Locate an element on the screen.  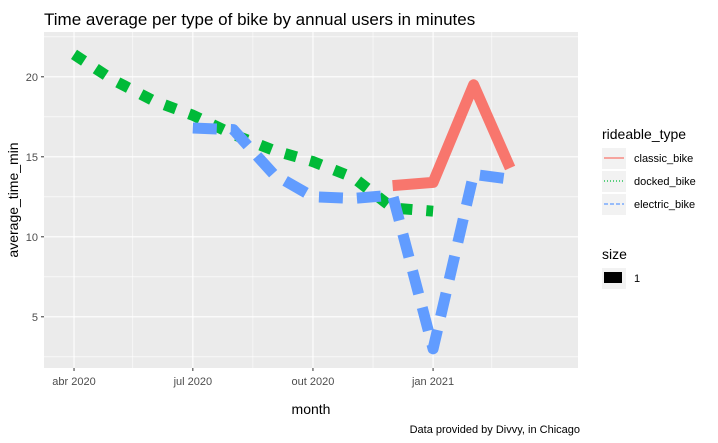
chart-caption: Data provided by Divvy, in Chicago is located at coordinates (495, 430).